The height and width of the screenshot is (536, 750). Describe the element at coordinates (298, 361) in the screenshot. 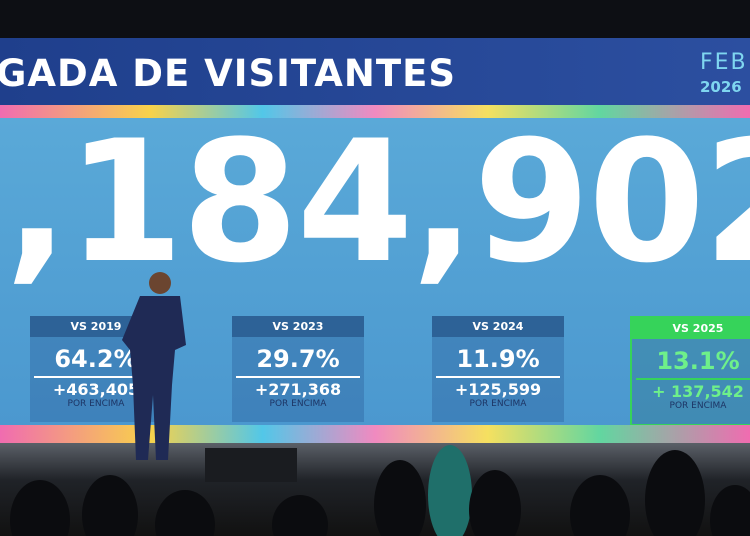

I see `card-pct: 29.7%` at that location.